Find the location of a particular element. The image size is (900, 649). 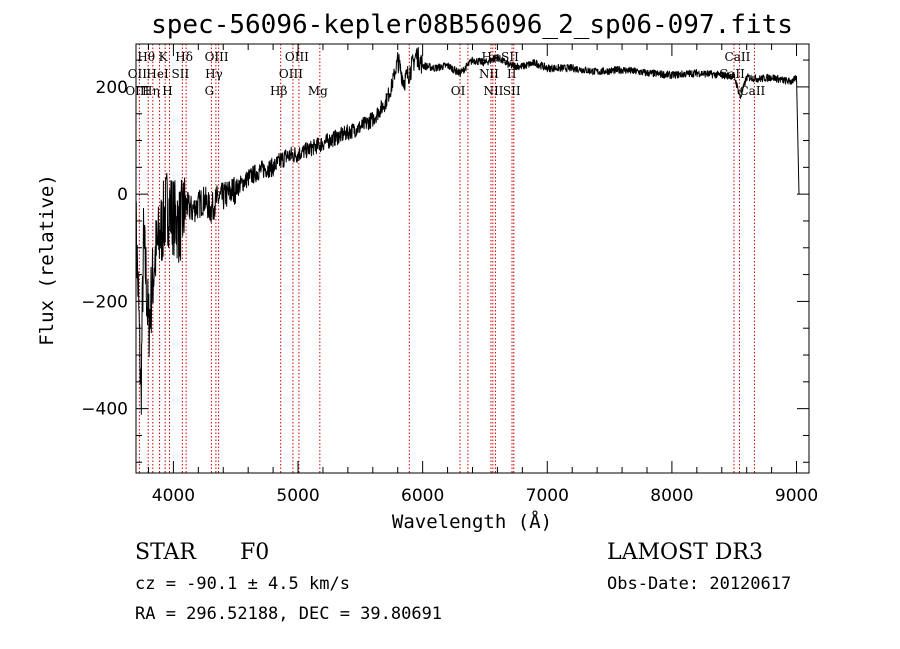

x-tick-label: 9000 is located at coordinates (796, 496).